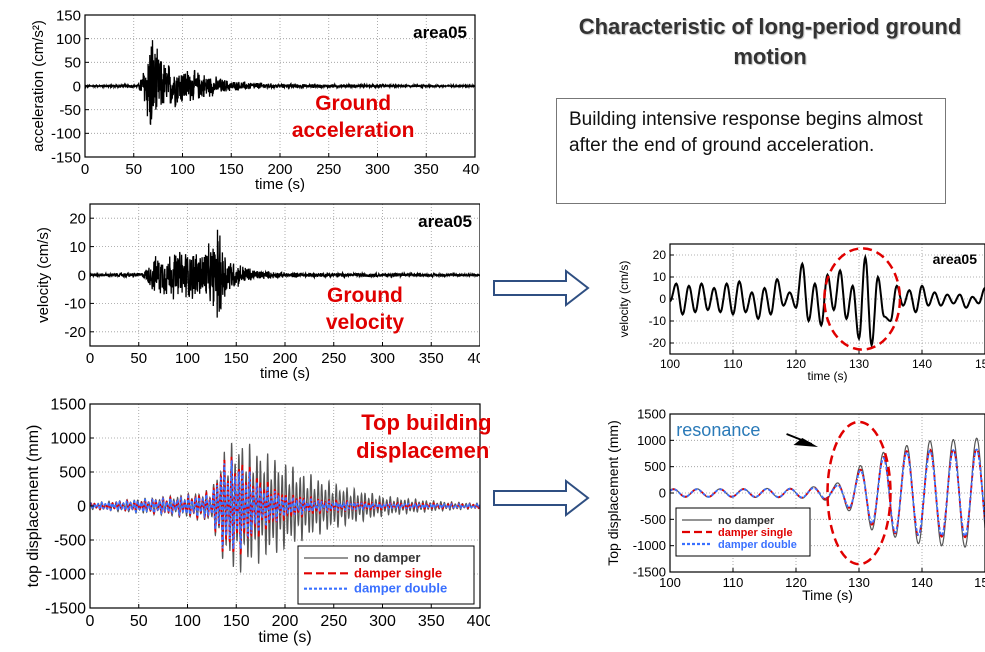 The image size is (985, 652). What do you see at coordinates (70, 110) in the screenshot?
I see `y-tick-label: -50` at bounding box center [70, 110].